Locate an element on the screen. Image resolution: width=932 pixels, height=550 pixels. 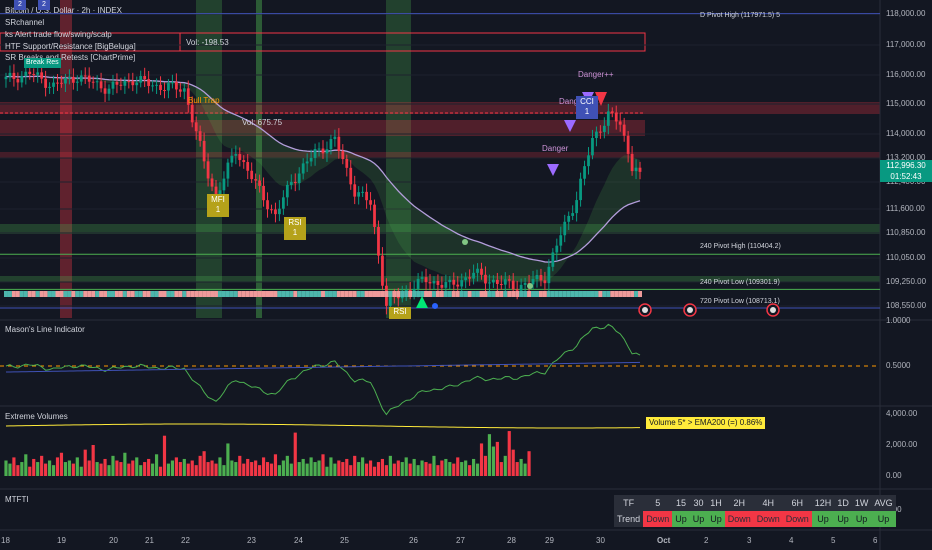
mtfti-header-cell: 12H is located at coordinates (823, 503).